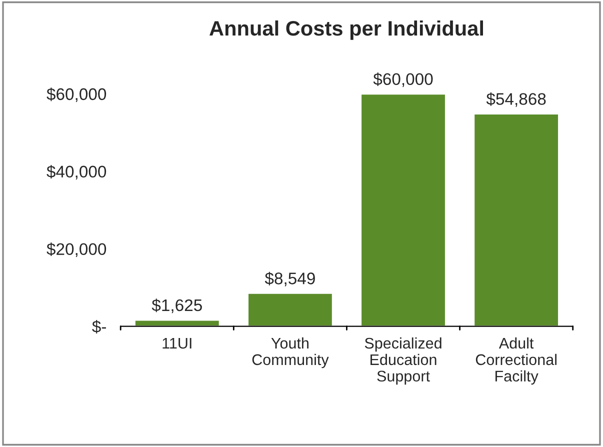 The height and width of the screenshot is (447, 603). What do you see at coordinates (516, 99) in the screenshot?
I see `data-label: $54,868` at bounding box center [516, 99].